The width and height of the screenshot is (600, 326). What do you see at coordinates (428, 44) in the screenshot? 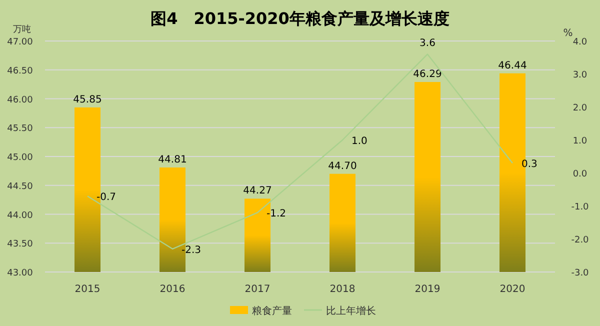
I see `data-label: 3.6` at bounding box center [428, 44].